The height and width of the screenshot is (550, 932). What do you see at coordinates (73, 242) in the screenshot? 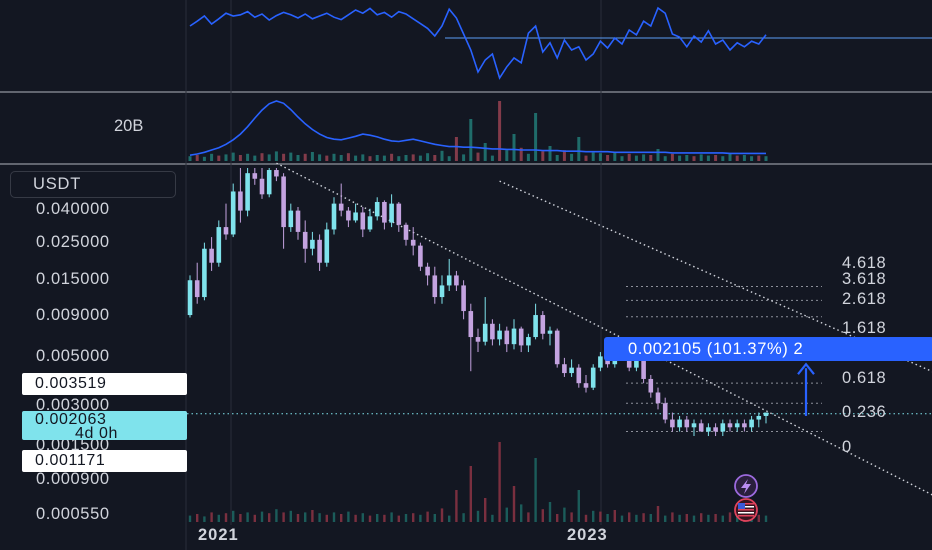
I see `y-tick-label: 0.025000` at bounding box center [73, 242].